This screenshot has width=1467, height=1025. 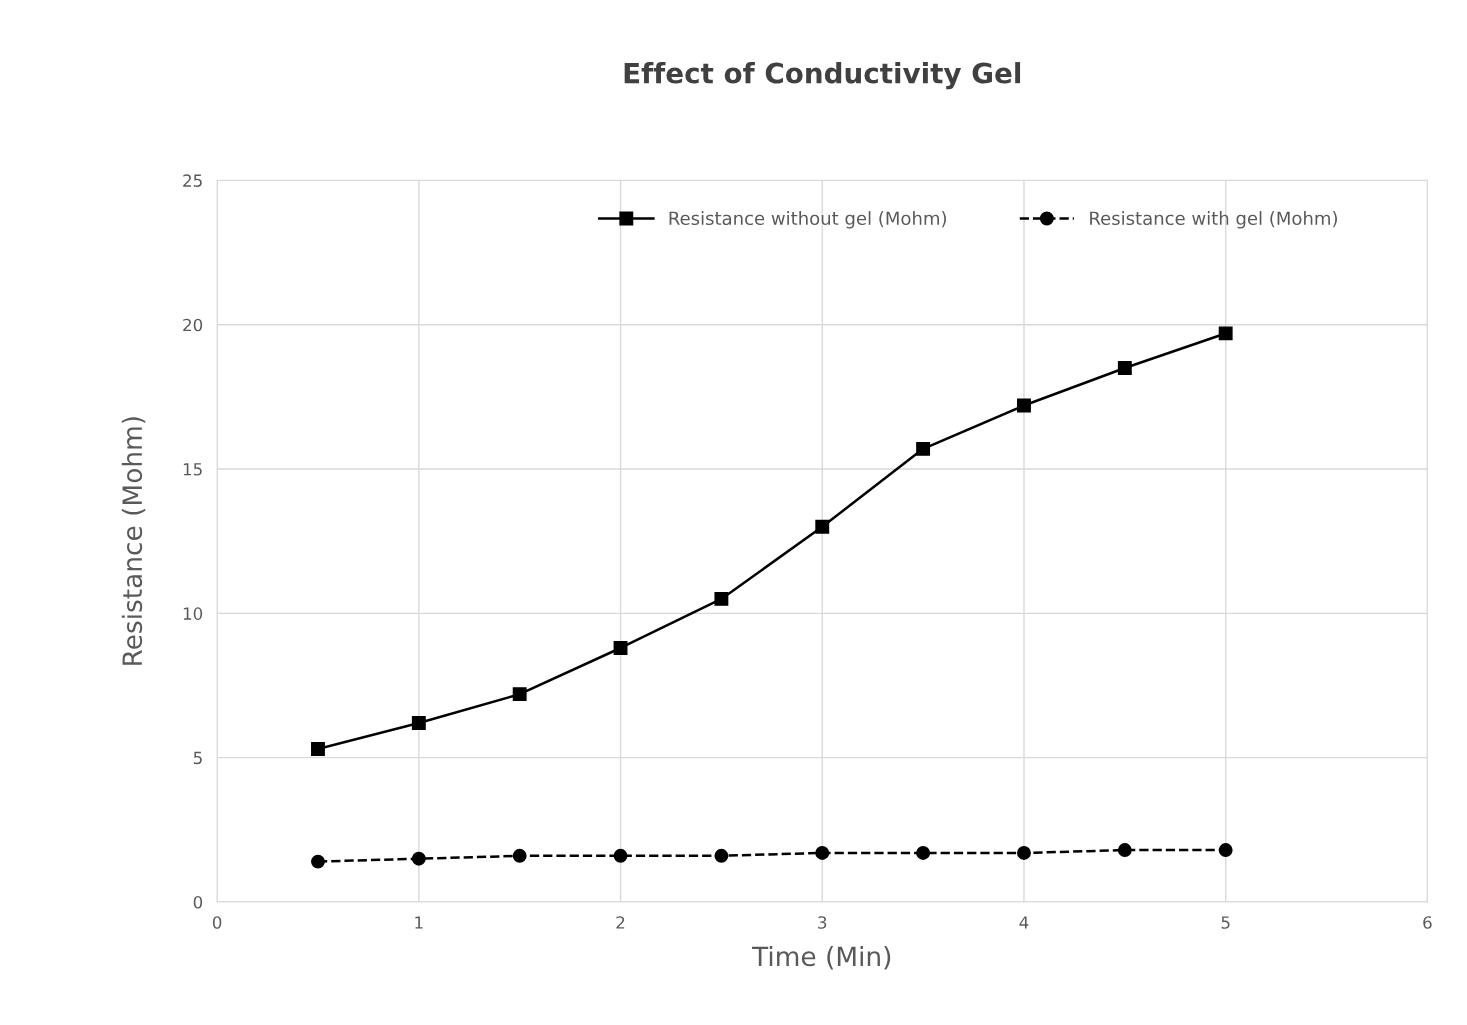 What do you see at coordinates (192, 469) in the screenshot?
I see `y-tick-label: 15` at bounding box center [192, 469].